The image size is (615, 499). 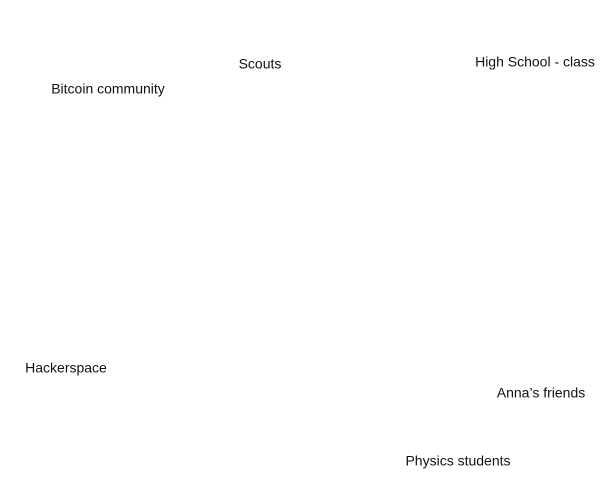 I want to click on community-label: Bitcoin community, so click(x=108, y=89).